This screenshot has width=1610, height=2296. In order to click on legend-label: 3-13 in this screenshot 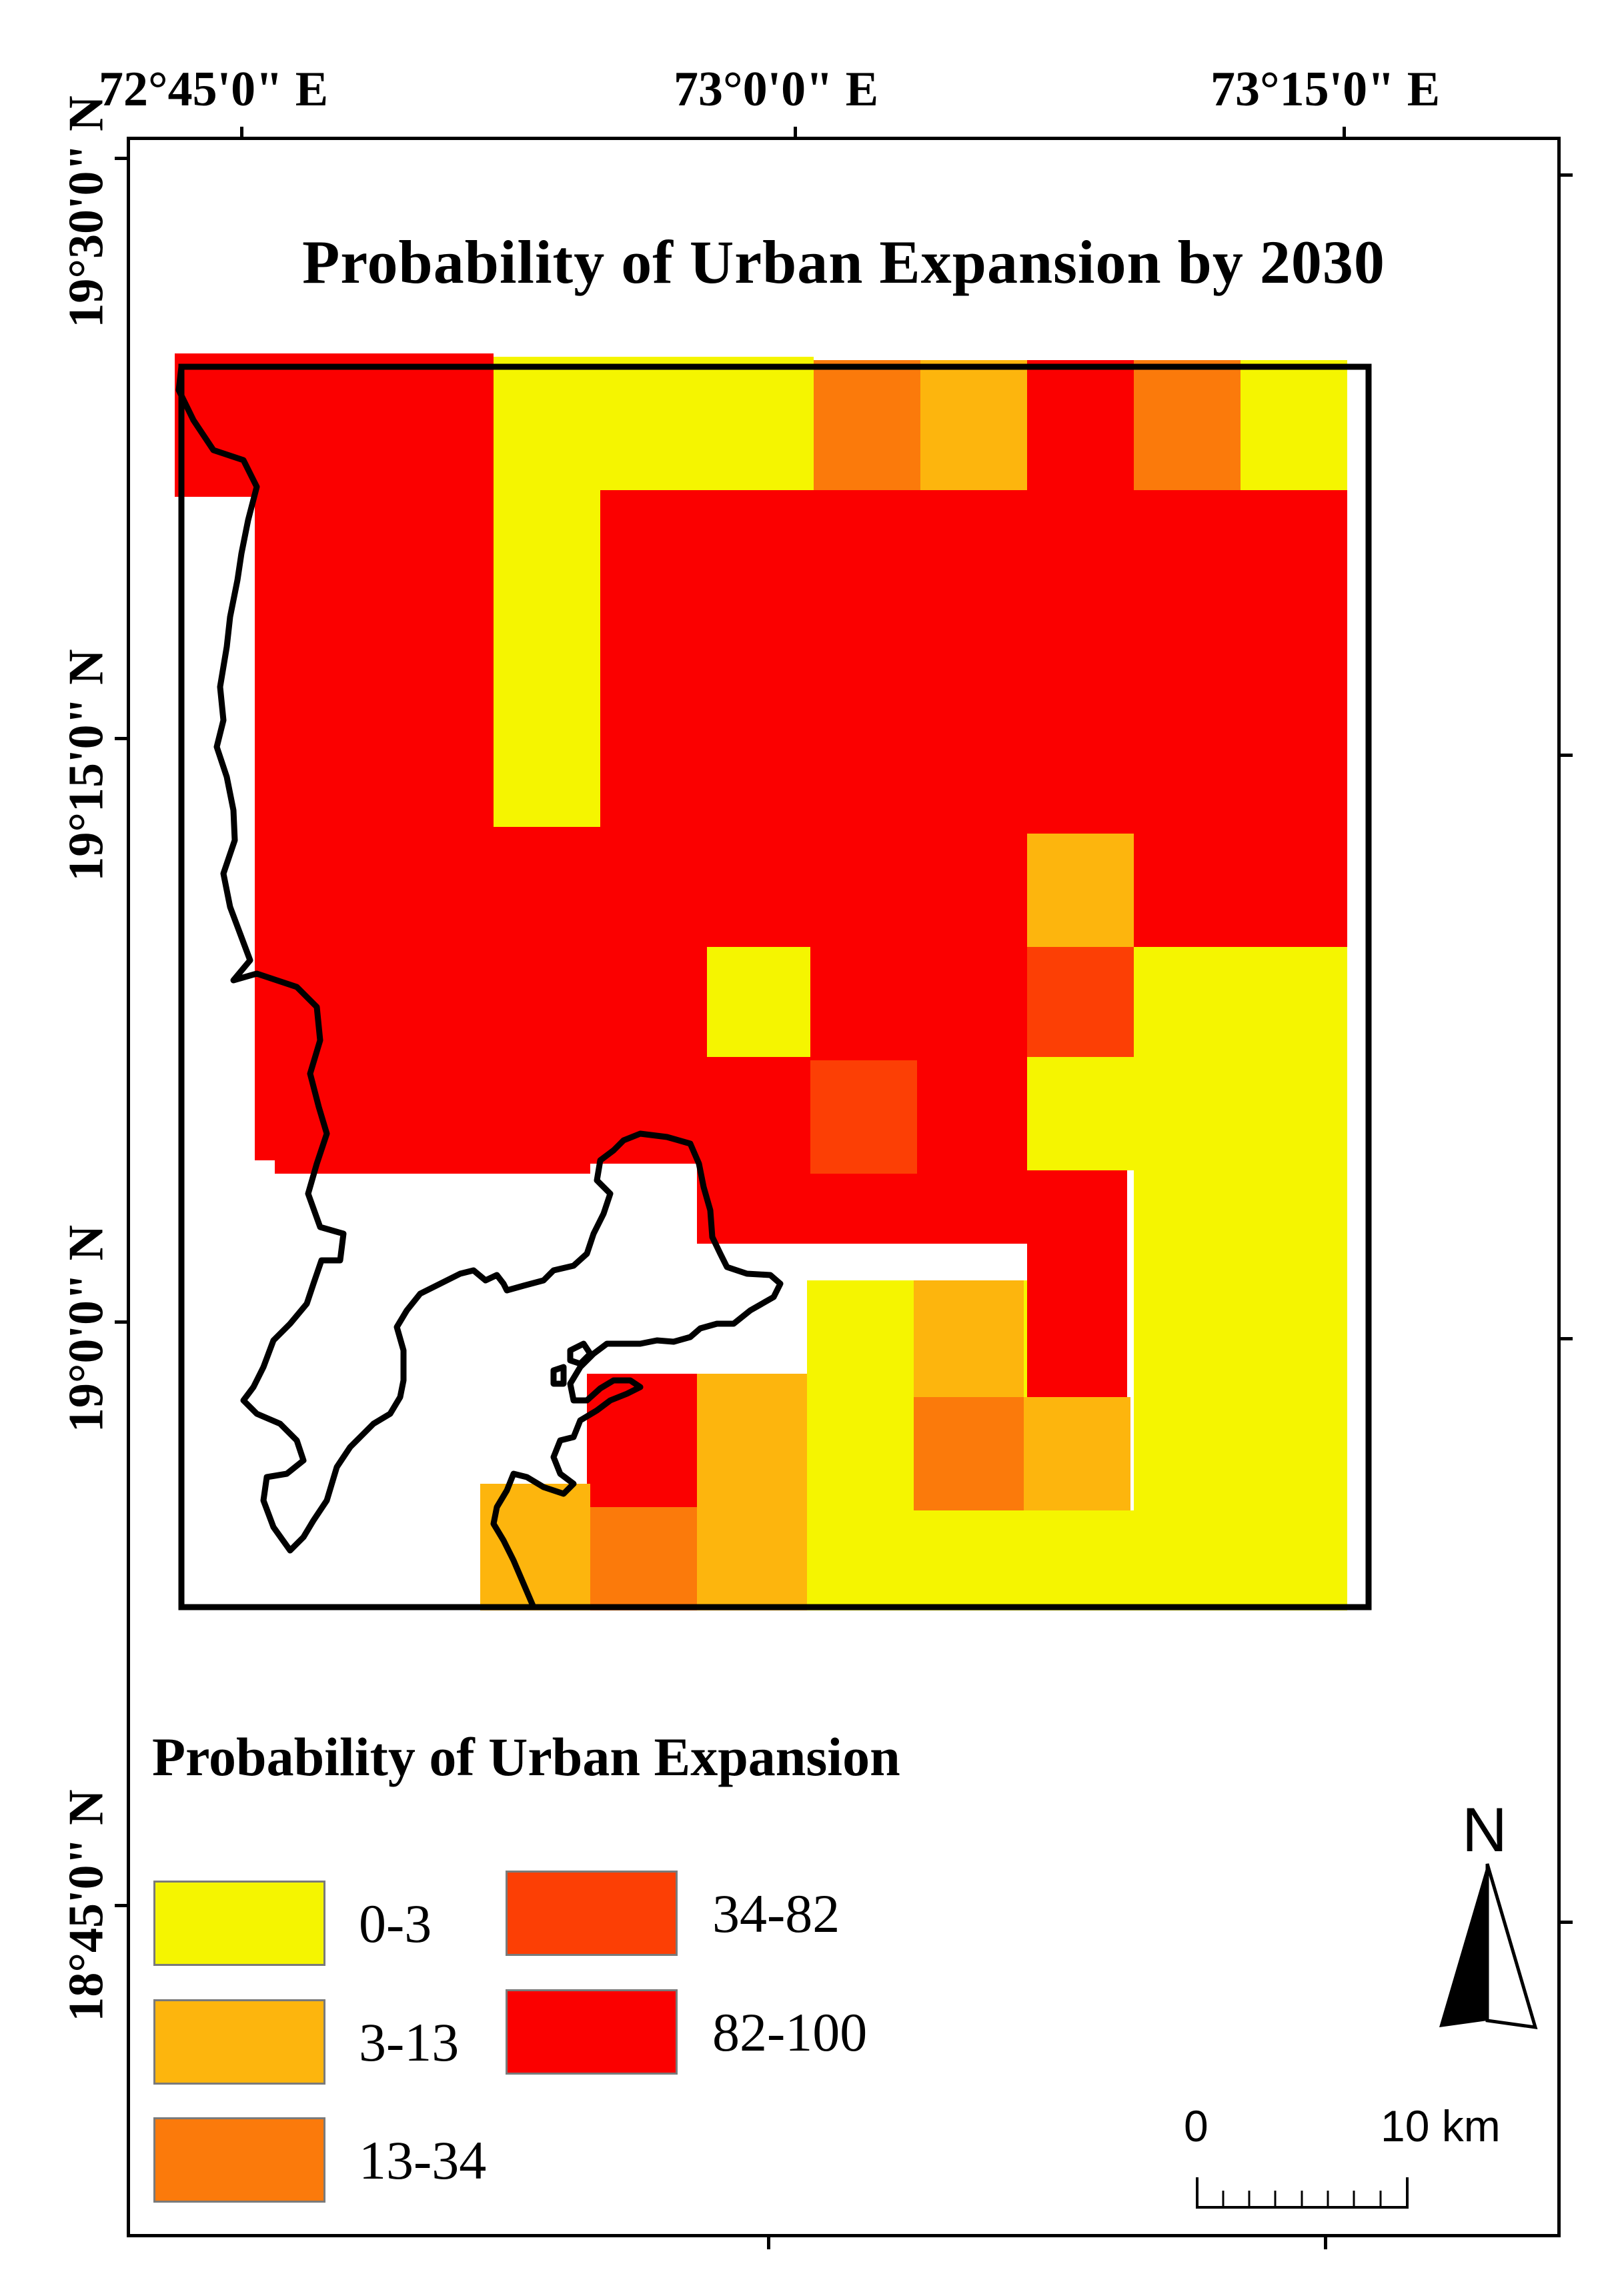, I will do `click(409, 2042)`.